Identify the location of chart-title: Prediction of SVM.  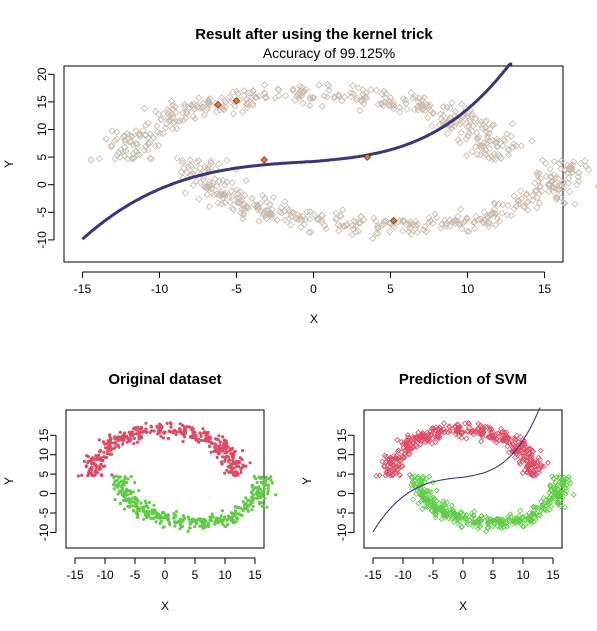
(463, 379).